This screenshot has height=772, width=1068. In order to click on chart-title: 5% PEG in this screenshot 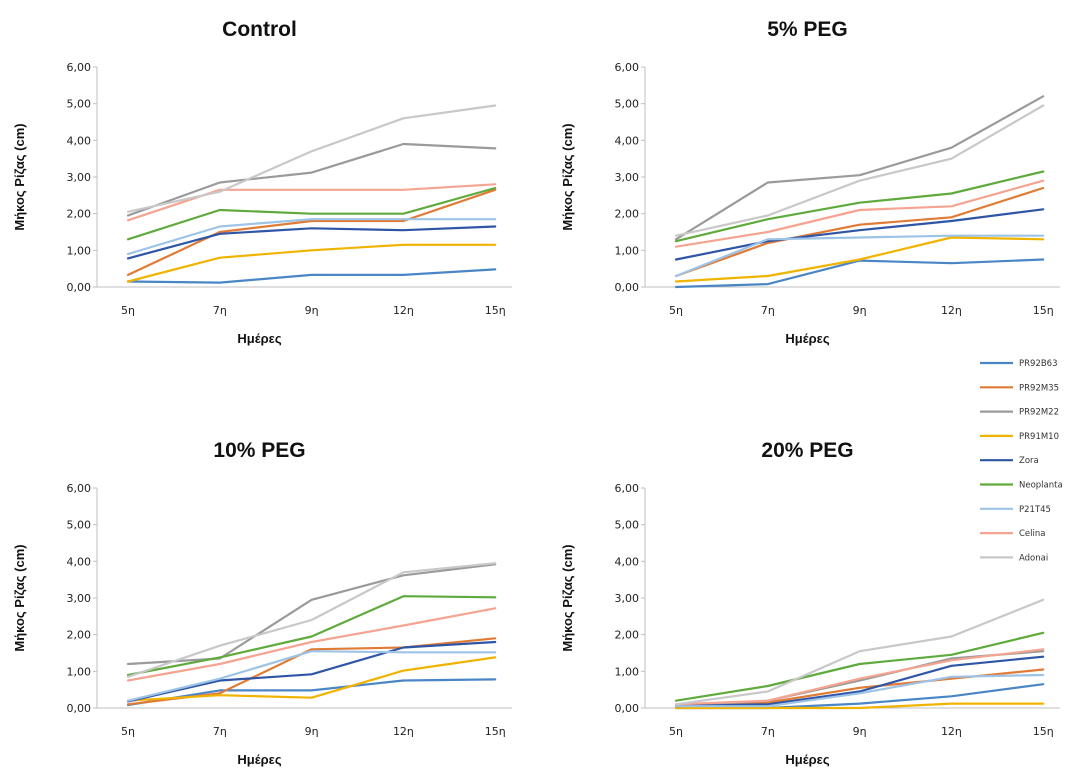, I will do `click(807, 29)`.